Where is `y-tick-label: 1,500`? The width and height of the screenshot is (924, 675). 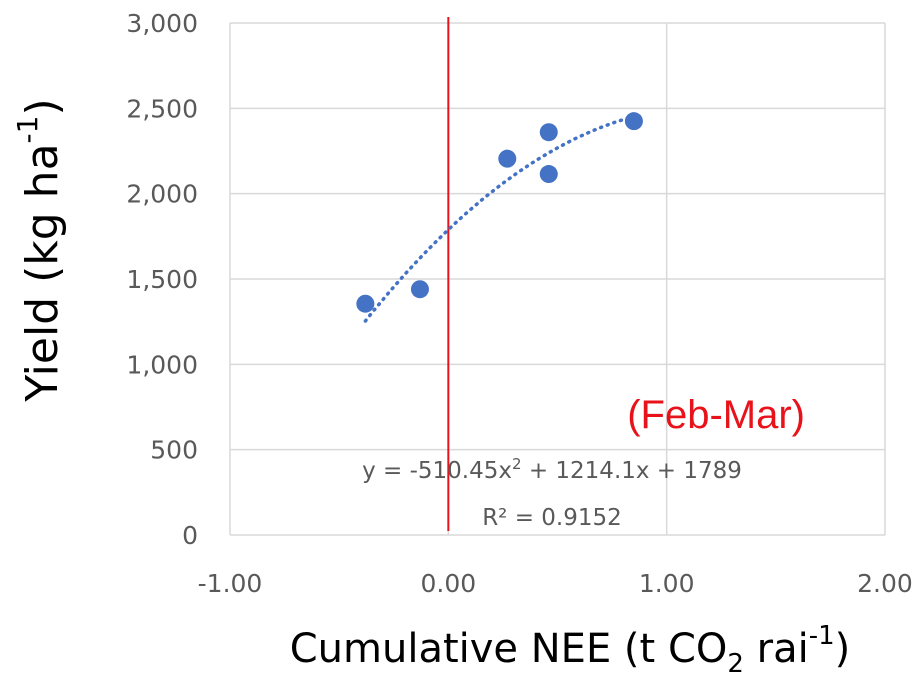
y-tick-label: 1,500 is located at coordinates (162, 279).